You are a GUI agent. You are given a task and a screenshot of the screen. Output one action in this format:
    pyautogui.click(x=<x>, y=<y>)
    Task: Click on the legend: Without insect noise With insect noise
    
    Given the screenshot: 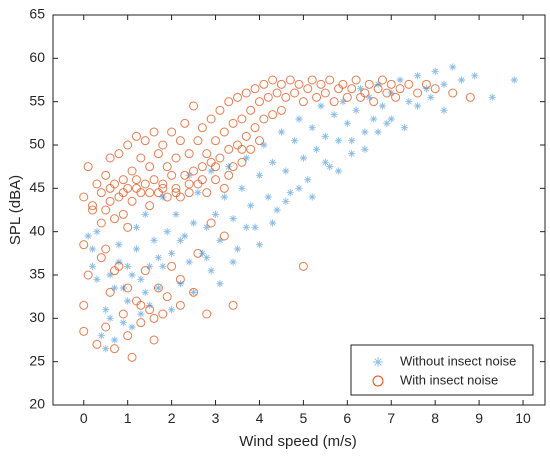 What is the action you would take?
    pyautogui.click(x=442, y=370)
    